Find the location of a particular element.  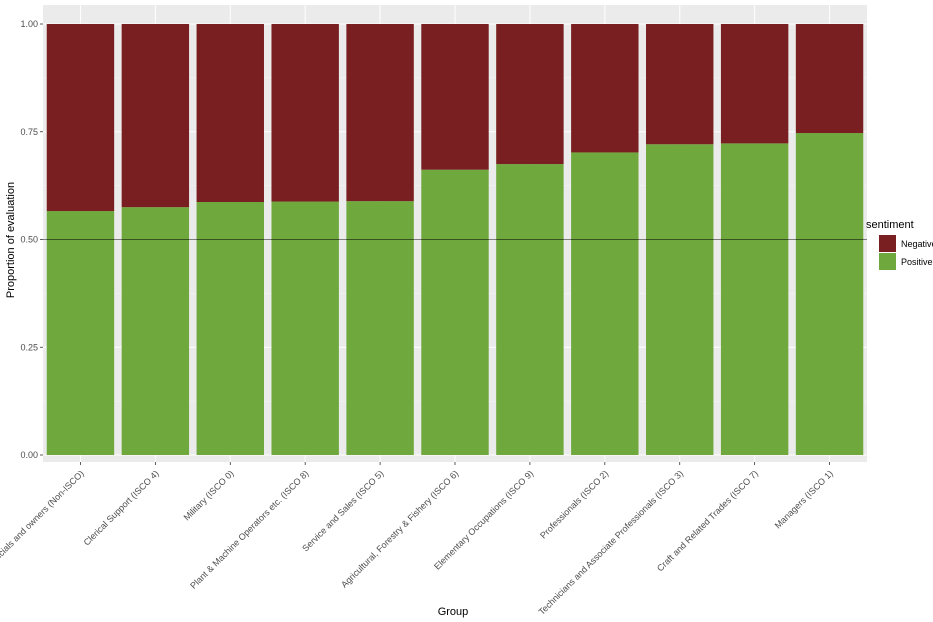

y-axis: 0.00 0.25 0.50 0.75 1.00 is located at coordinates (31, 239).